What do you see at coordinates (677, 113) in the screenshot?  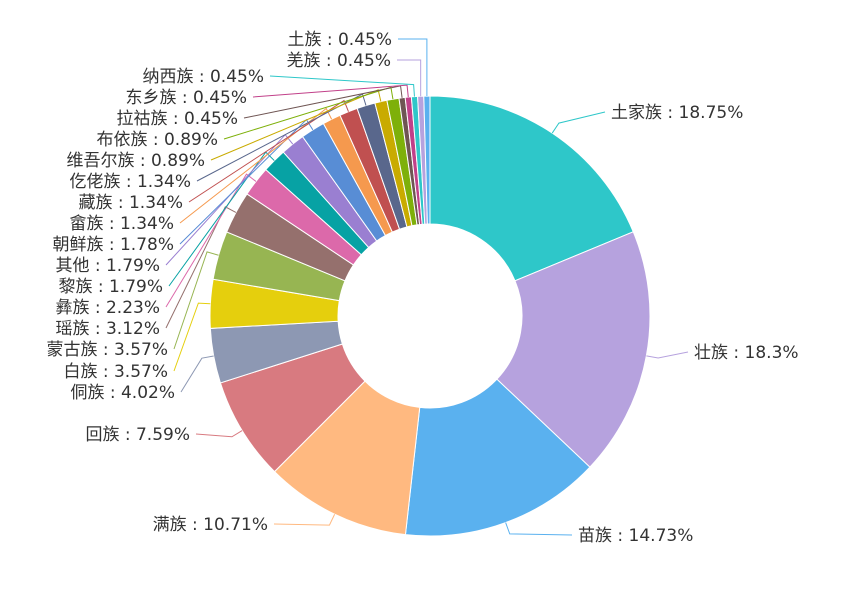 I see `slice-label: 土家族 : 18.75%` at bounding box center [677, 113].